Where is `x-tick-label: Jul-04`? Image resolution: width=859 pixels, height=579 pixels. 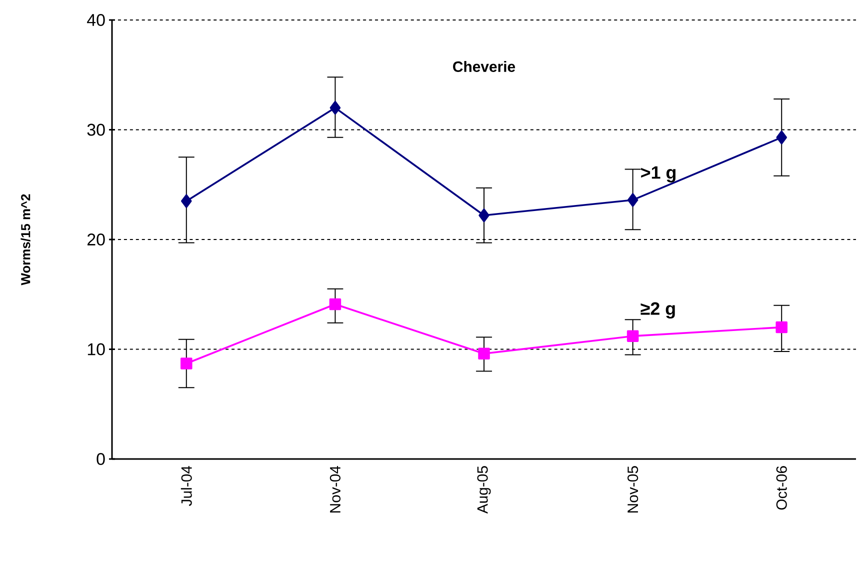
x-tick-label: Jul-04 is located at coordinates (186, 486).